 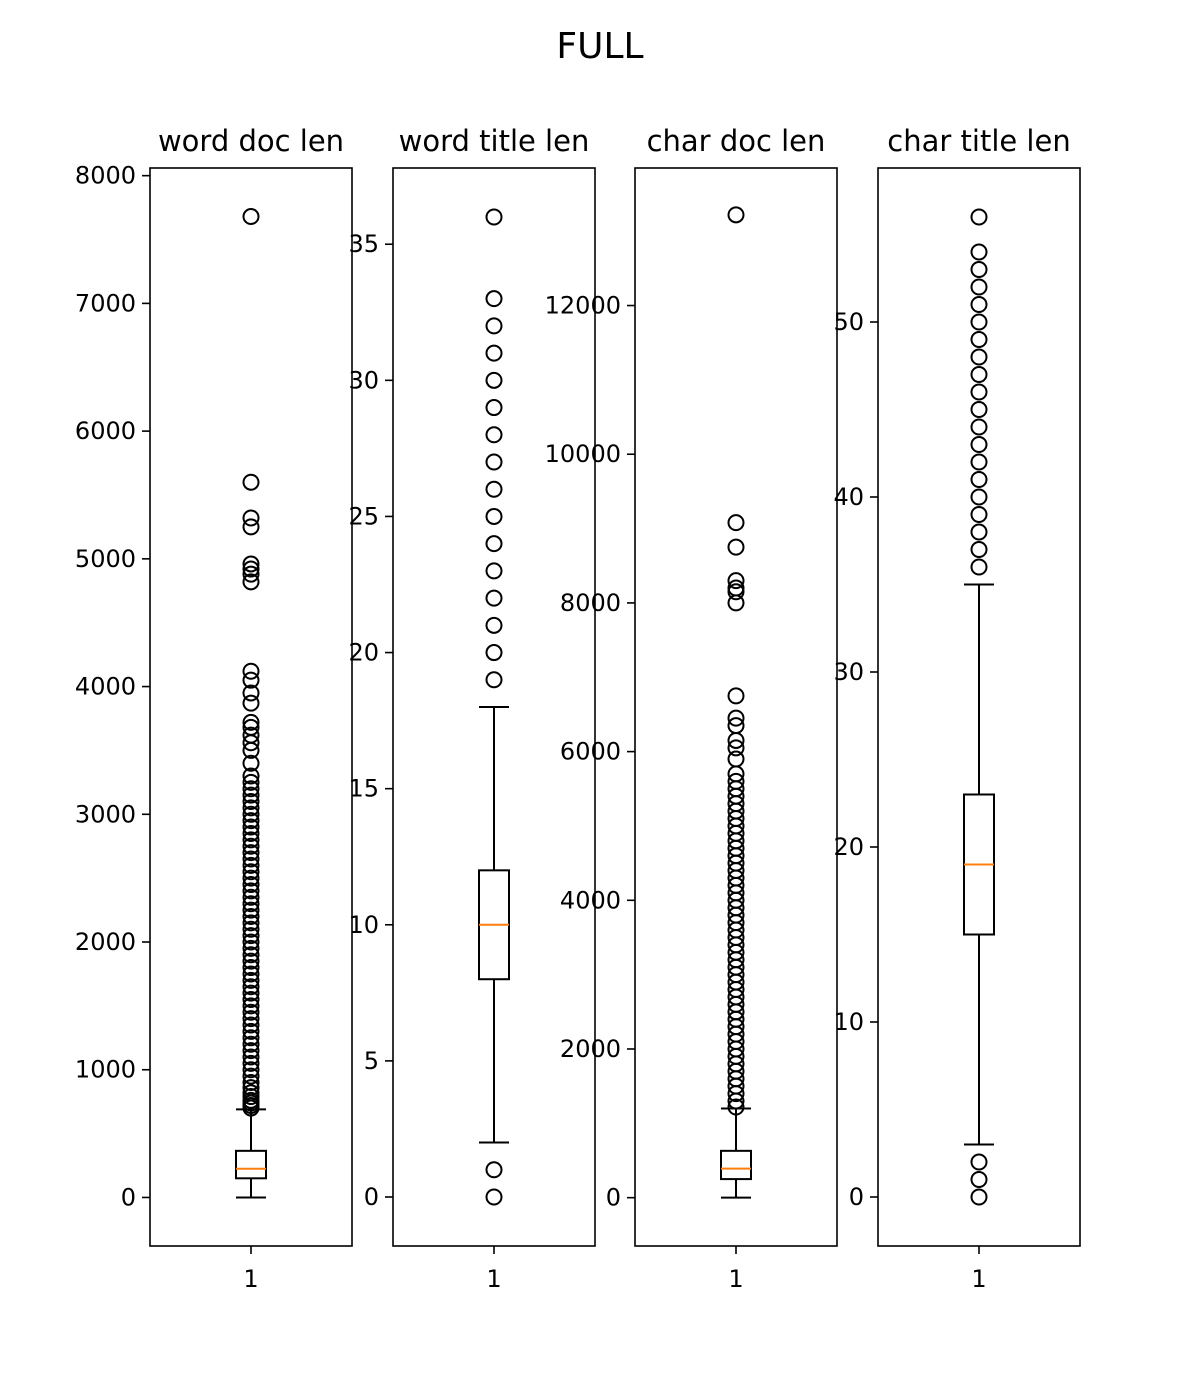 I want to click on y-tick-label: 6000, so click(x=590, y=752).